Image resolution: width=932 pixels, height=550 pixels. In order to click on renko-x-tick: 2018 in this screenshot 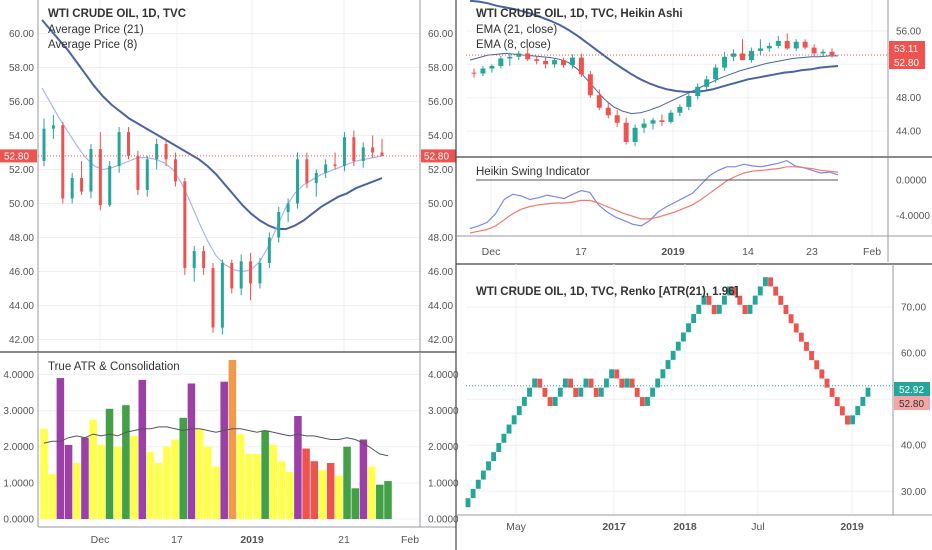, I will do `click(685, 527)`.